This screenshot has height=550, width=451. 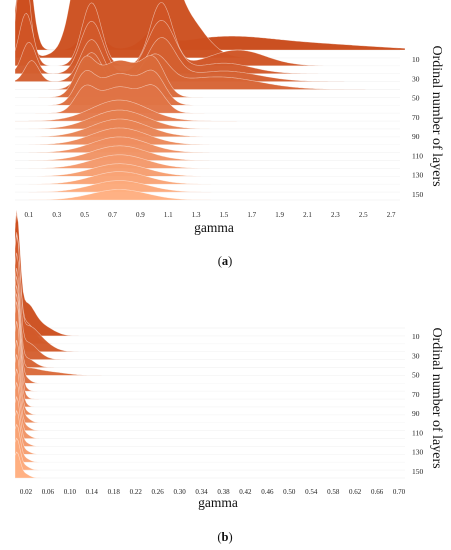 What do you see at coordinates (335, 215) in the screenshot?
I see `x-tick-label: 2.3` at bounding box center [335, 215].